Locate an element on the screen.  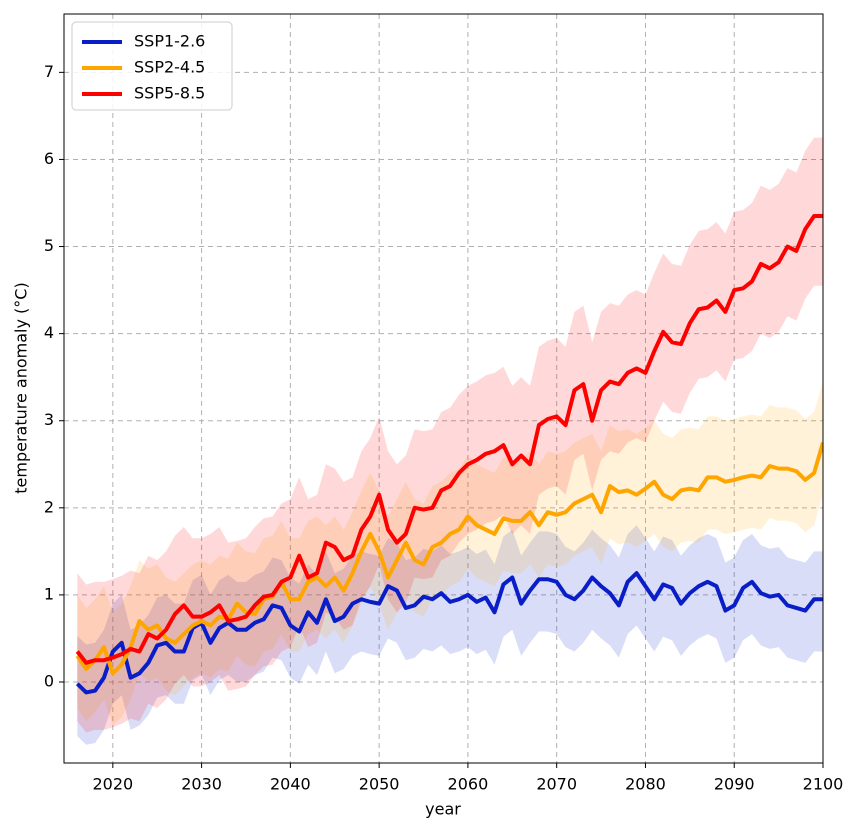
x-tick-label: 2060 is located at coordinates (468, 784).